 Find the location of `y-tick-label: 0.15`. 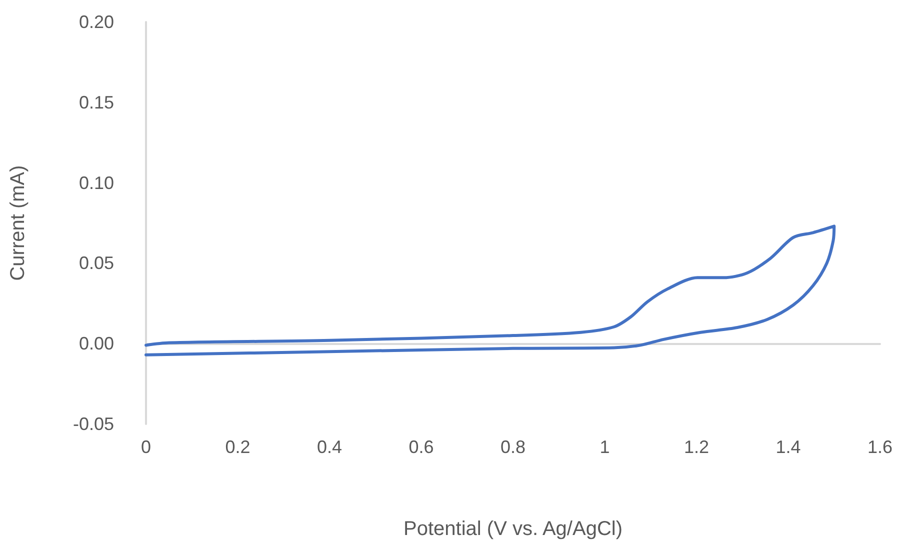

y-tick-label: 0.15 is located at coordinates (96, 102).